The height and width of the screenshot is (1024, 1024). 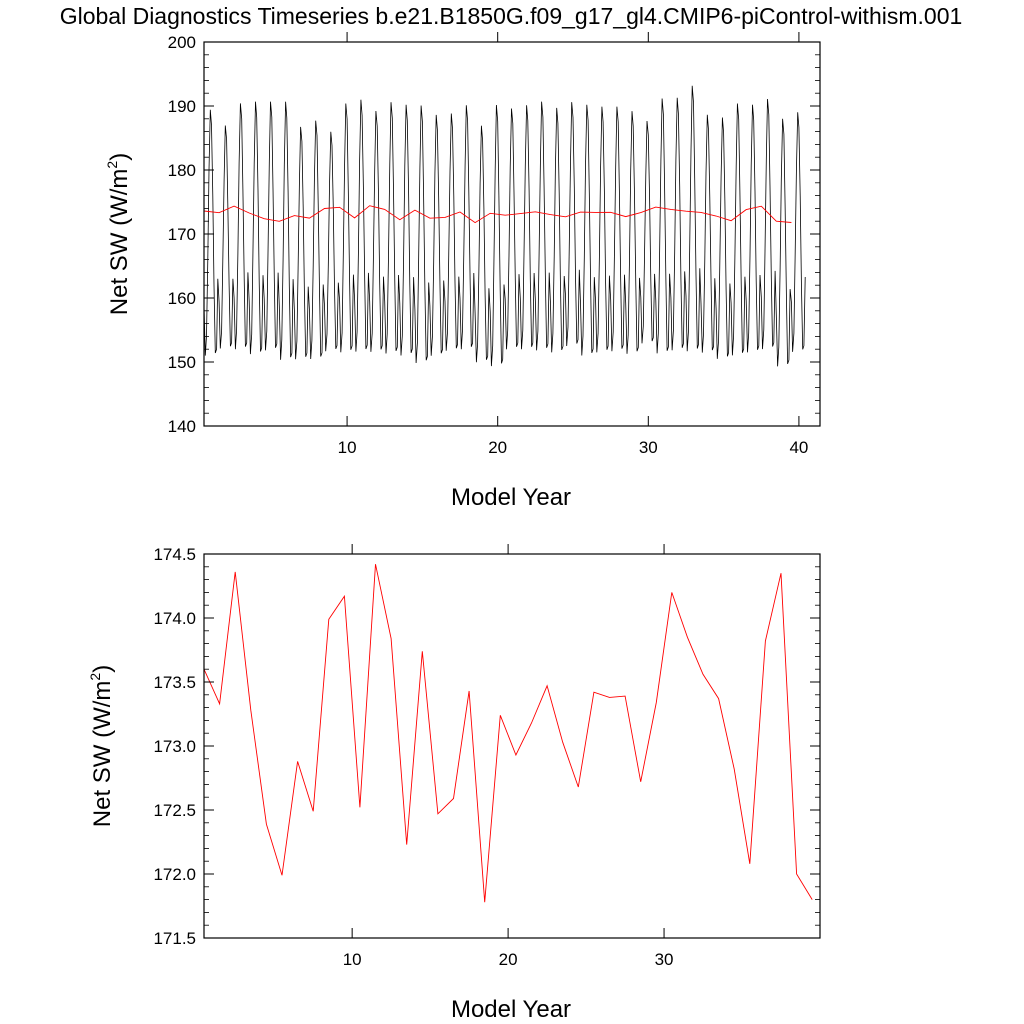 What do you see at coordinates (174, 618) in the screenshot?
I see `panel-2-y-tick-label: 174.0` at bounding box center [174, 618].